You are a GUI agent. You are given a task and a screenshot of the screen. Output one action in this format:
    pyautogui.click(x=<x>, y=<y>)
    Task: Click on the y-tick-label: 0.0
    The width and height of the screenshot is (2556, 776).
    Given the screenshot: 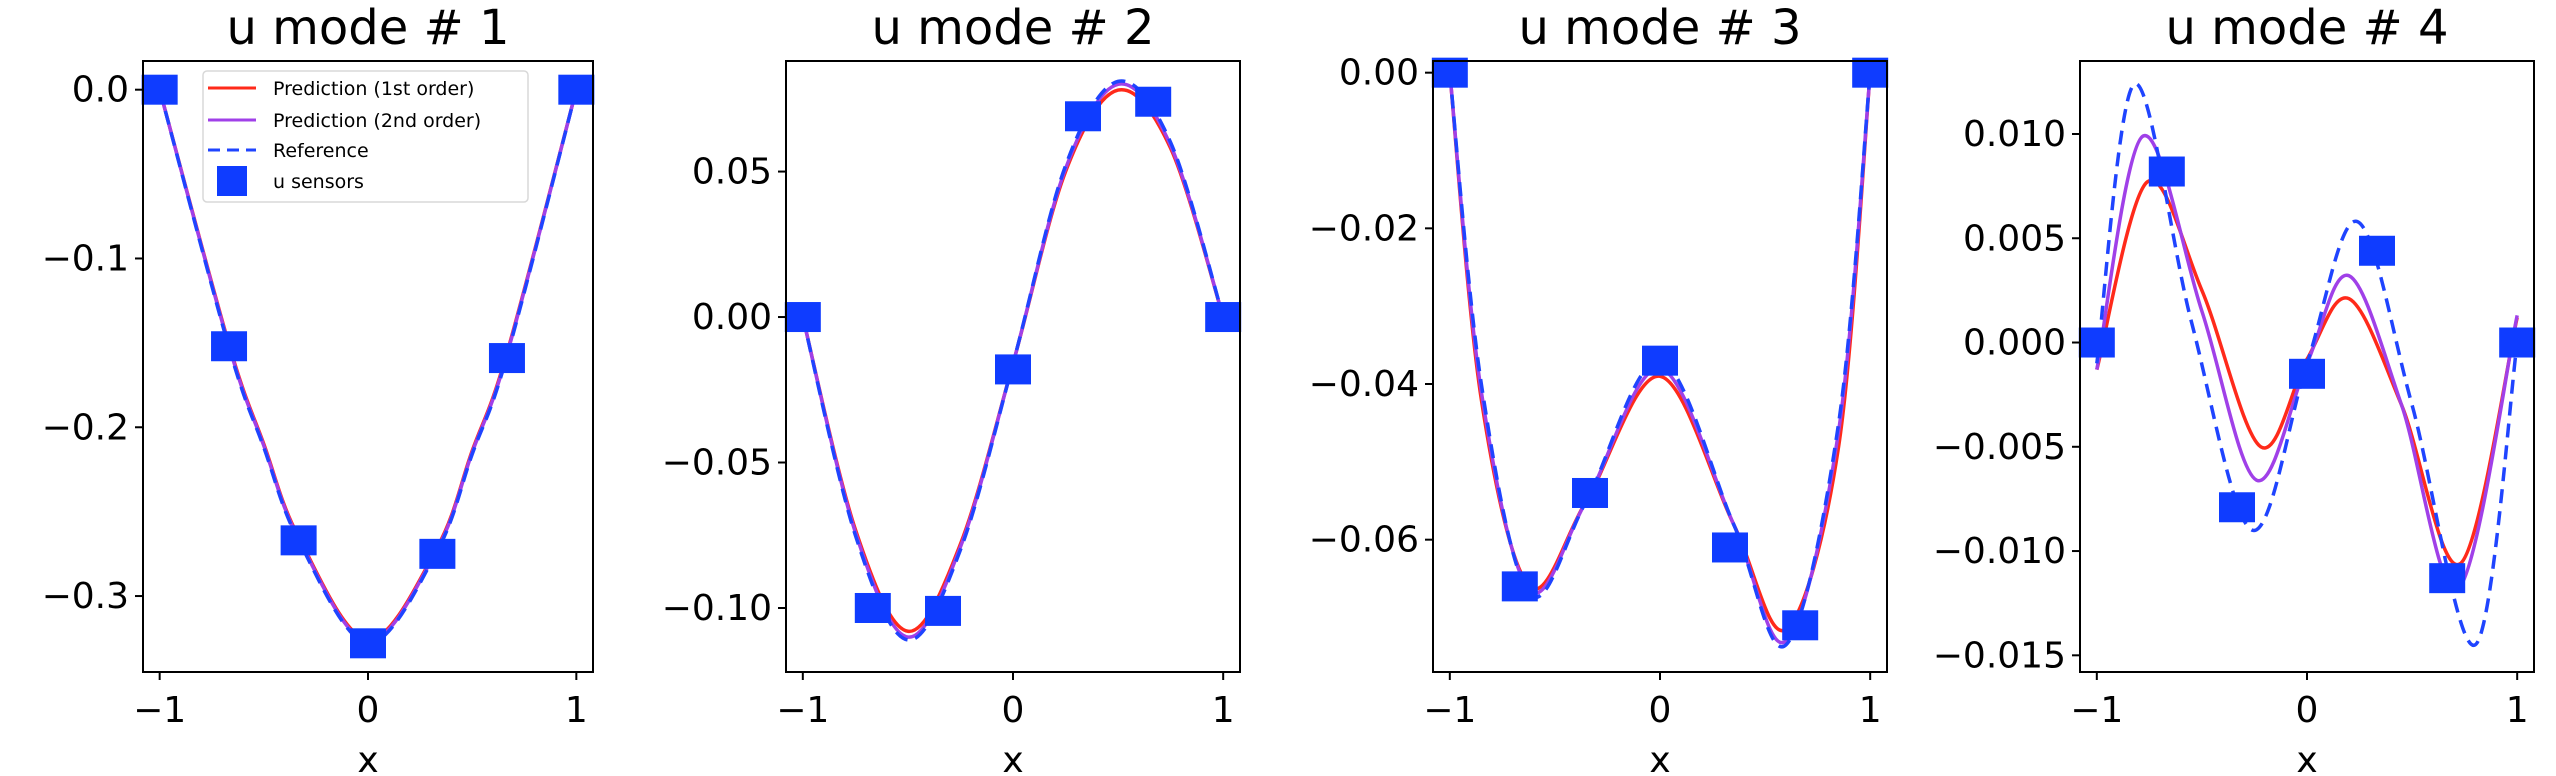 What is the action you would take?
    pyautogui.click(x=100, y=90)
    